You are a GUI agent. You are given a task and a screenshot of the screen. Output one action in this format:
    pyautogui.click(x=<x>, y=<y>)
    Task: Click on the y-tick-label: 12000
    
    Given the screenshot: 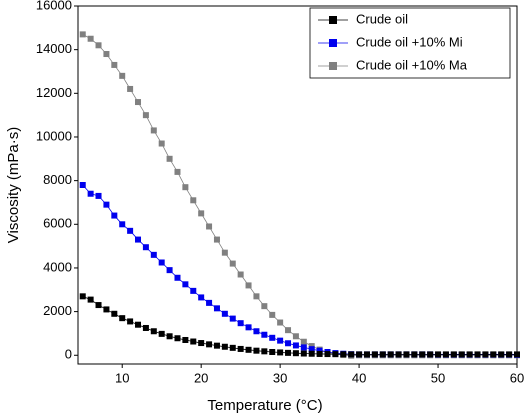 What is the action you would take?
    pyautogui.click(x=54, y=92)
    